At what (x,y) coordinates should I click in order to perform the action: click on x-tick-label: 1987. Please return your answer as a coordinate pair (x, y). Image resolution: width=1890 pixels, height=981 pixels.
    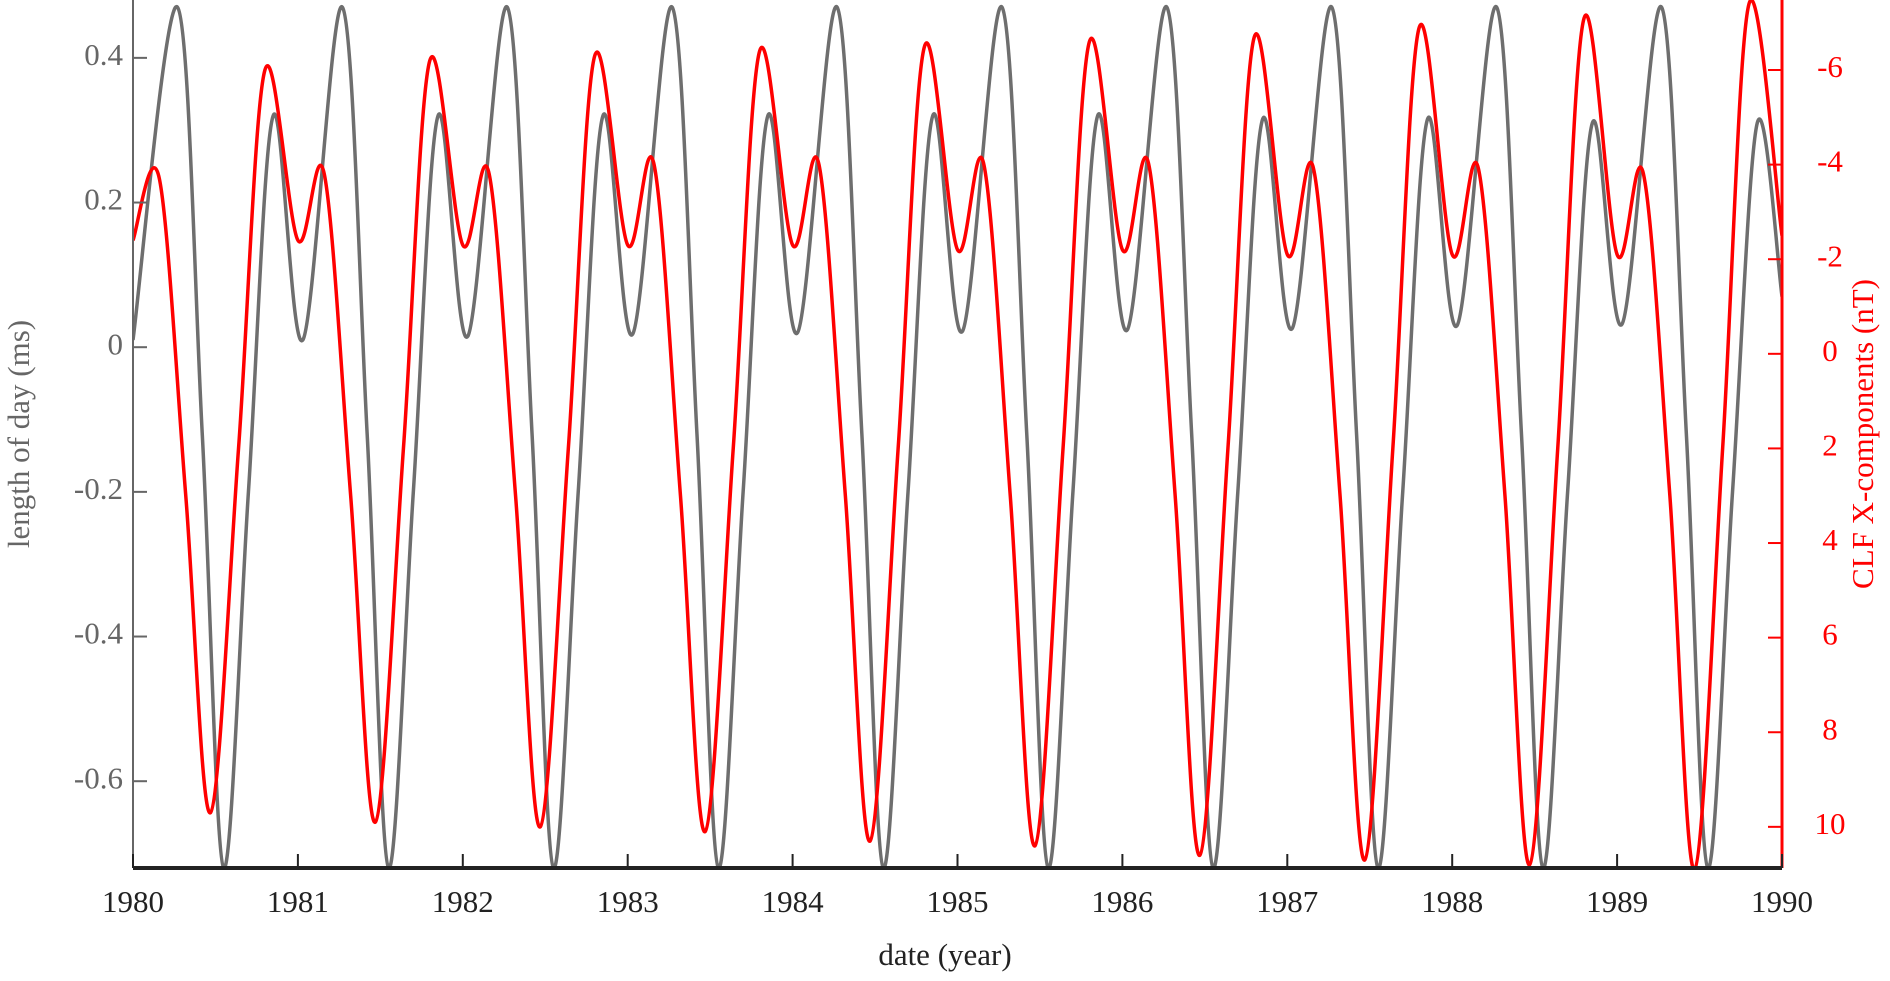
    Looking at the image, I should click on (1287, 901).